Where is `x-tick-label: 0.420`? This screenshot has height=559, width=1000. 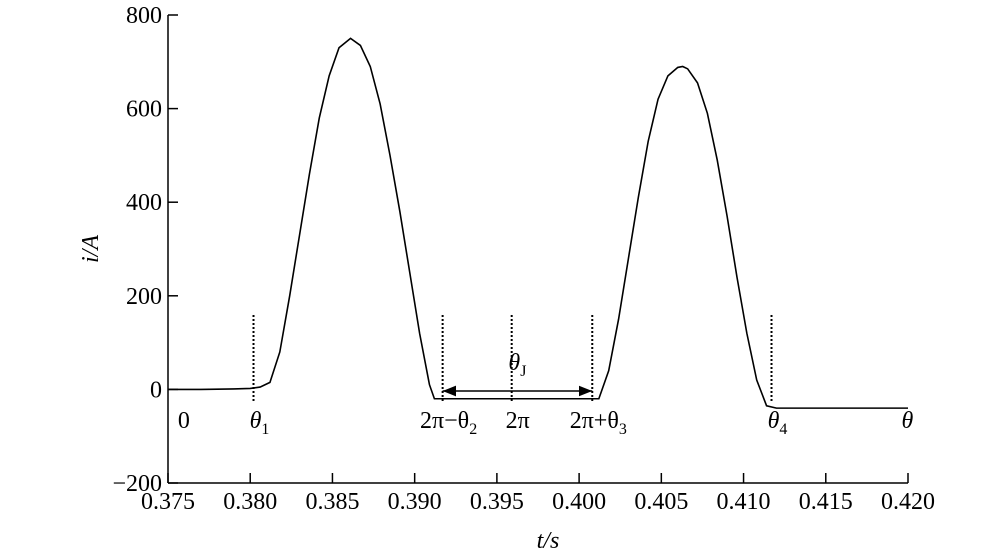 x-tick-label: 0.420 is located at coordinates (908, 502).